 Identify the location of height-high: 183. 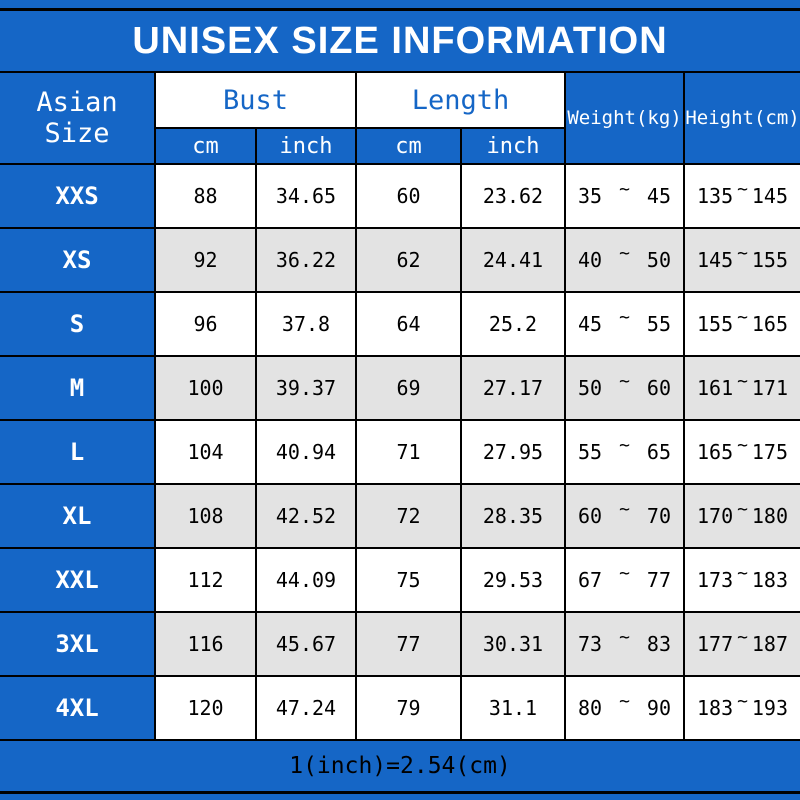
(770, 580).